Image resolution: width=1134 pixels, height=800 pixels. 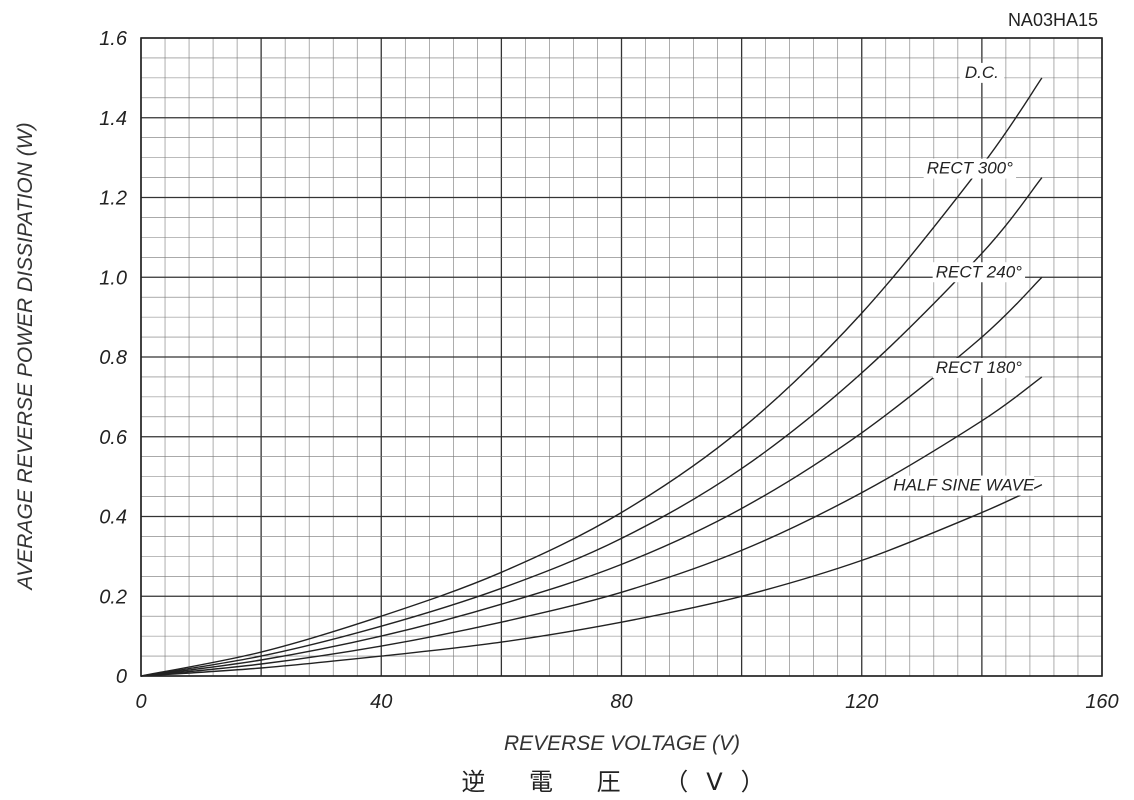 What do you see at coordinates (113, 39) in the screenshot?
I see `y-tick-label: 1.6` at bounding box center [113, 39].